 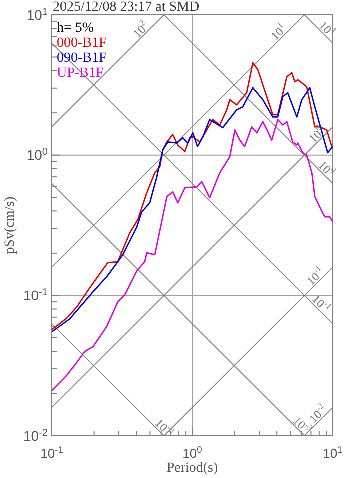 What do you see at coordinates (35, 435) in the screenshot?
I see `y-tick-label: 10$^{-2}$` at bounding box center [35, 435].